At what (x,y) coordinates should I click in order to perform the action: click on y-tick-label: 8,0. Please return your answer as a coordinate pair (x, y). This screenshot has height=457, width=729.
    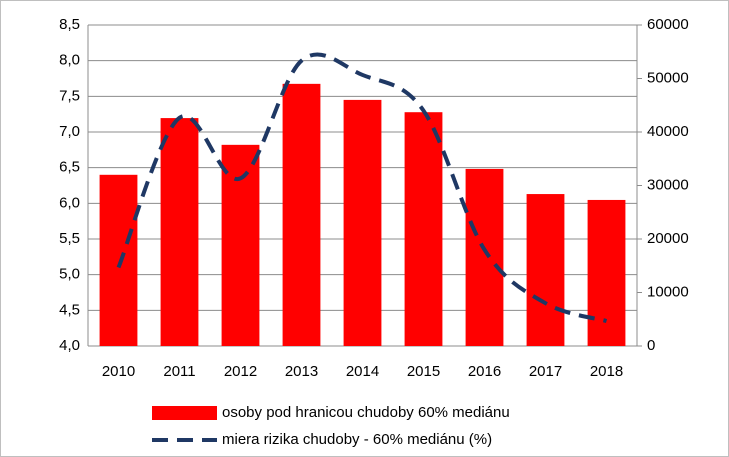
    Looking at the image, I should click on (69, 60).